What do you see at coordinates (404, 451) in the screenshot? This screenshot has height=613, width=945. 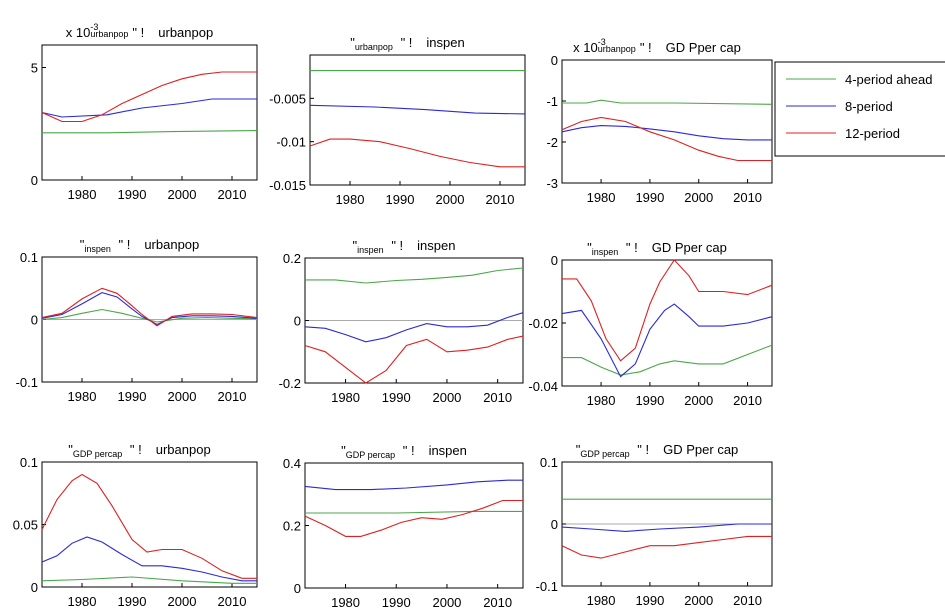 I see `panel-title: "GDP percap " ! inspen` at bounding box center [404, 451].